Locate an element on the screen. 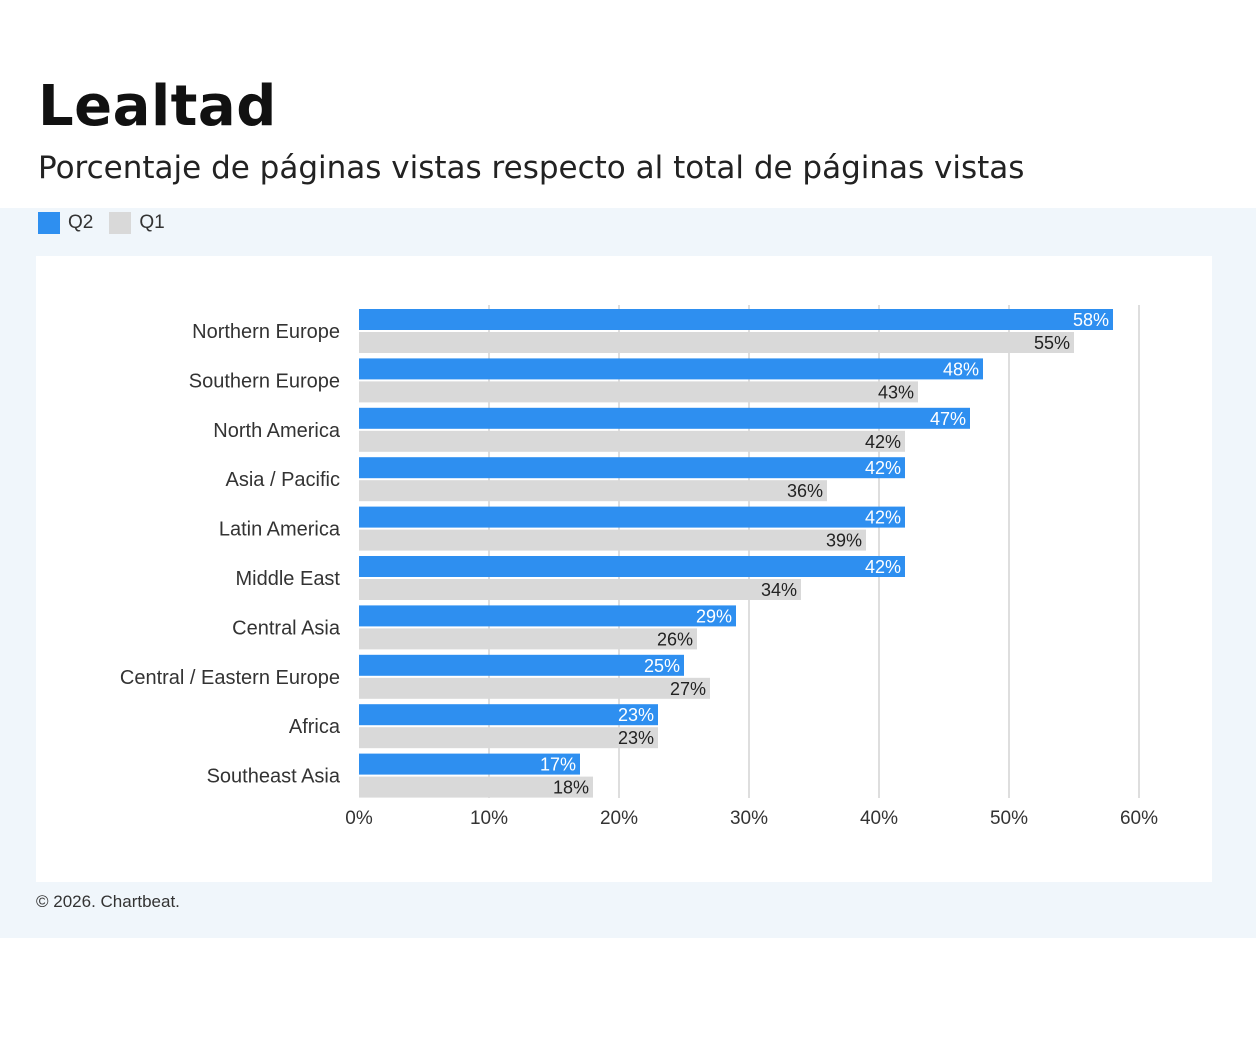 Image resolution: width=1256 pixels, height=1048 pixels. legend: Q2 Q1 is located at coordinates (109, 223).